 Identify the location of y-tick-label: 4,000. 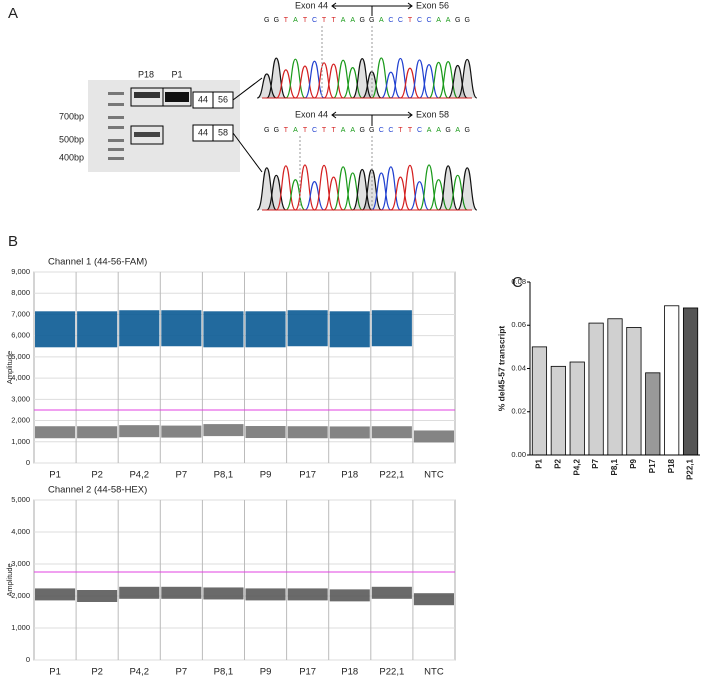
(20, 377).